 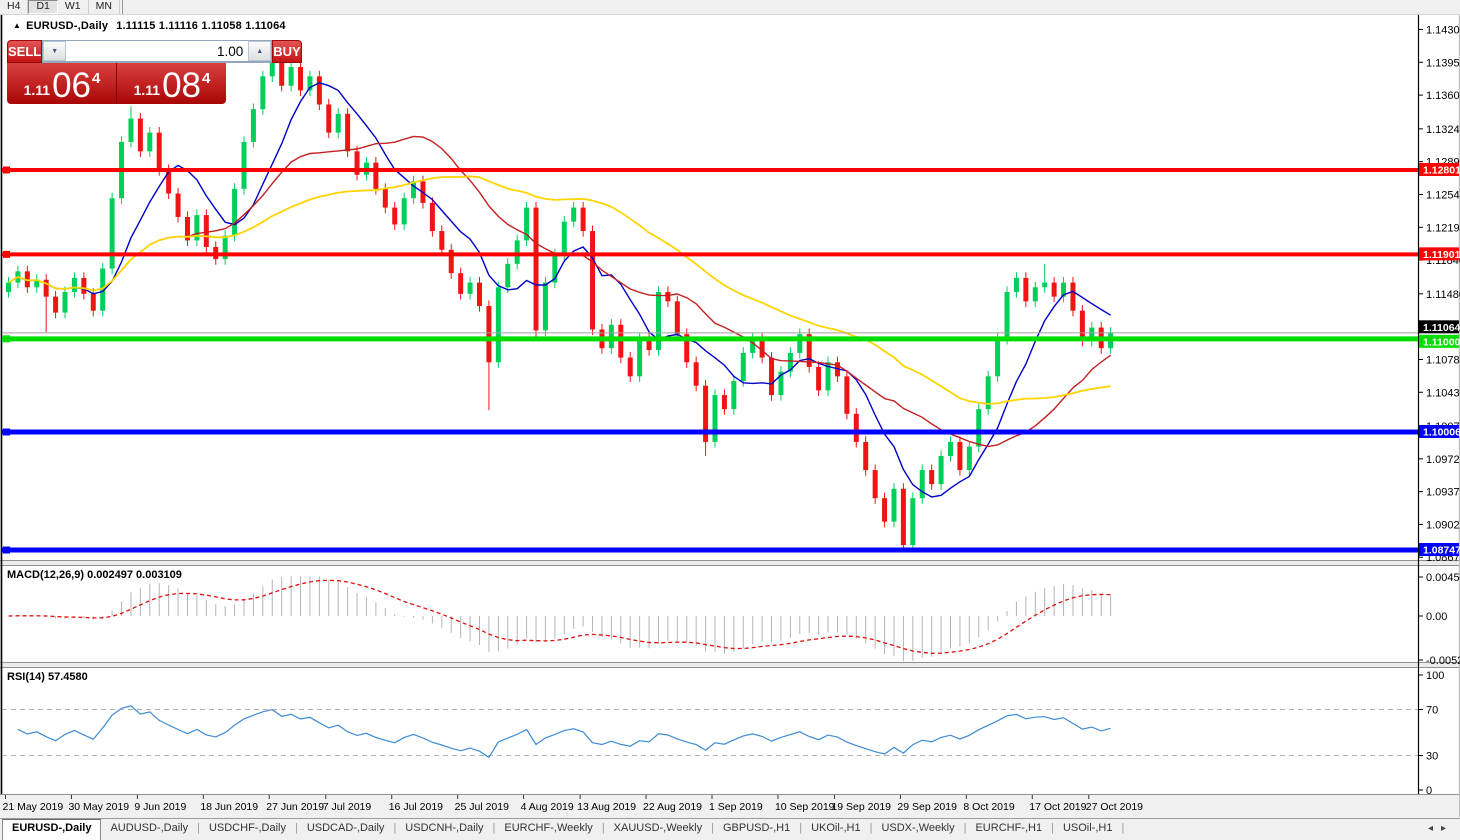 I want to click on svg-text: 19 Sep 2019, so click(x=861, y=807).